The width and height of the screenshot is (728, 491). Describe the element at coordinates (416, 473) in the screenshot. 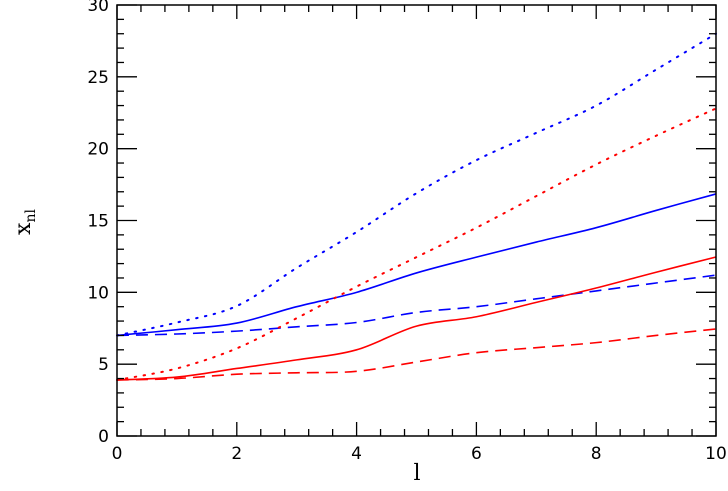

I see `x-axis-title: l` at that location.